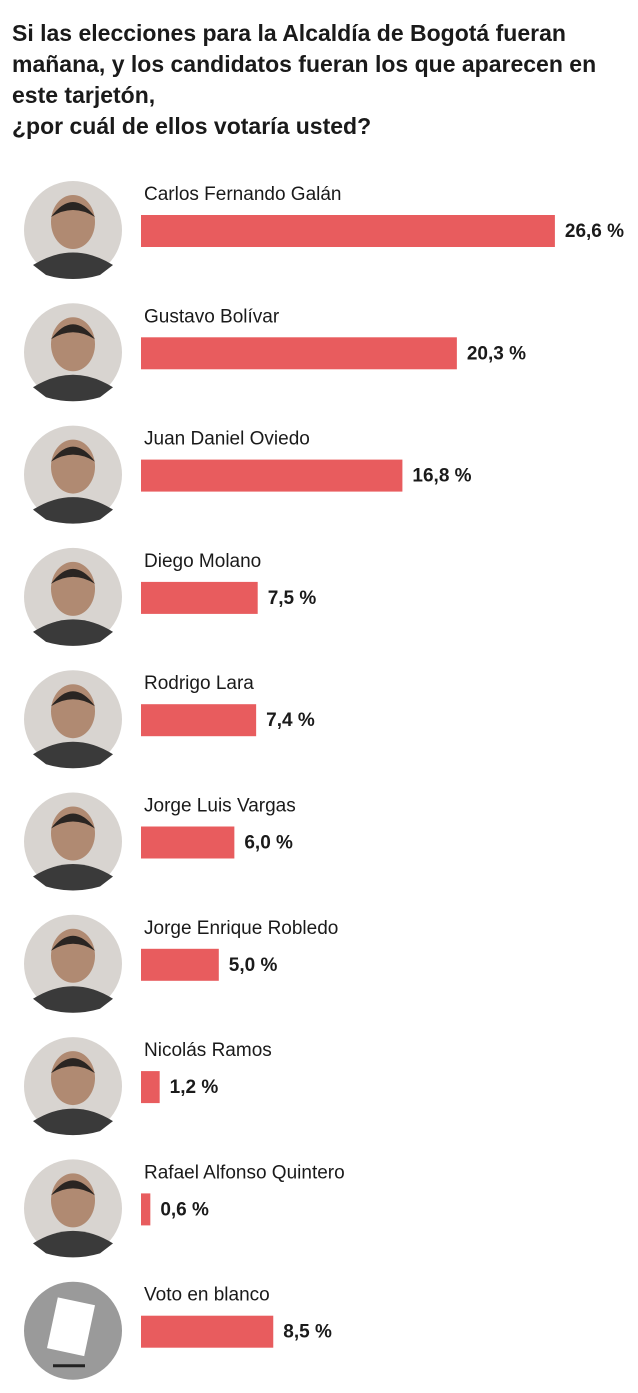 This screenshot has width=638, height=1393. I want to click on value-label: 16,8 %, so click(441, 476).